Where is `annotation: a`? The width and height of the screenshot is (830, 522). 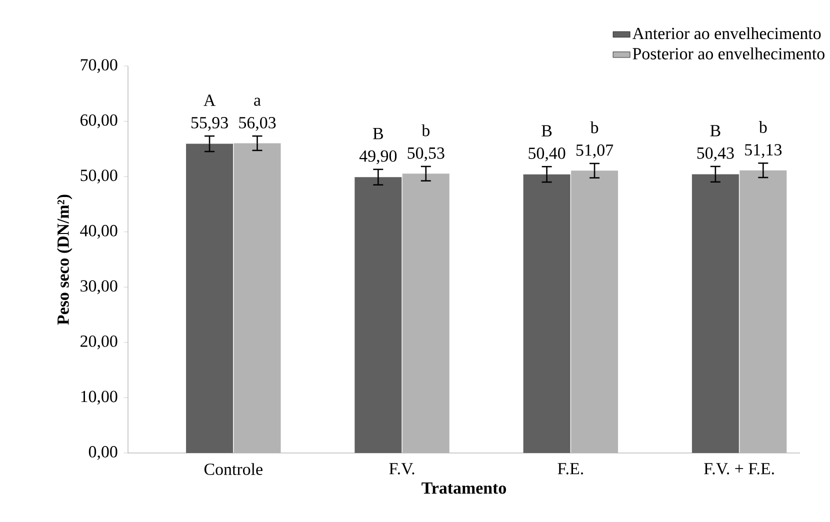
annotation: a is located at coordinates (257, 102).